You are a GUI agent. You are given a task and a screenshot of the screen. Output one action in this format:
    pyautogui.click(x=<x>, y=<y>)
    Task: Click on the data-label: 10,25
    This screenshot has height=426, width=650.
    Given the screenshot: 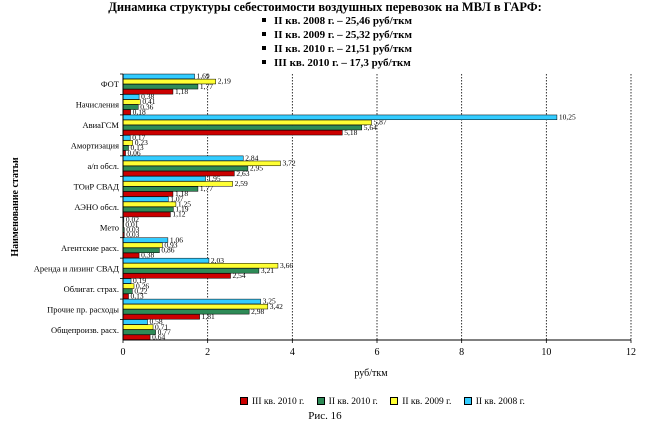 What is the action you would take?
    pyautogui.click(x=567, y=117)
    